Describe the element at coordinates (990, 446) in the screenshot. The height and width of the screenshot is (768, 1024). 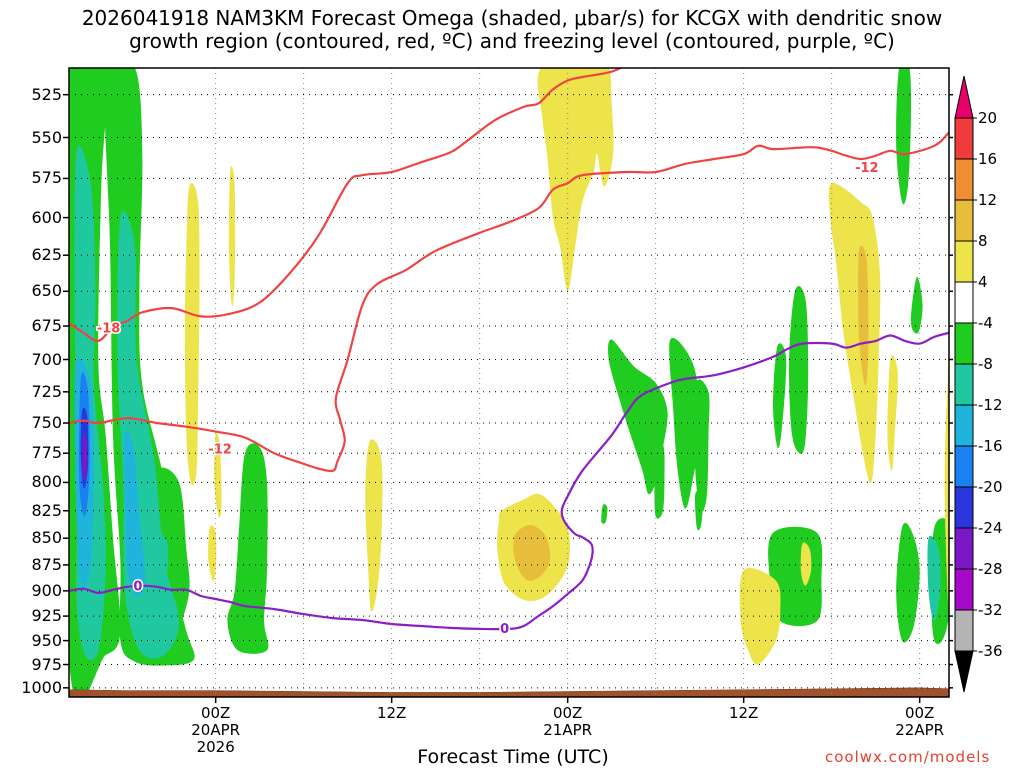
I see `colorbar-tick-label: -16` at that location.